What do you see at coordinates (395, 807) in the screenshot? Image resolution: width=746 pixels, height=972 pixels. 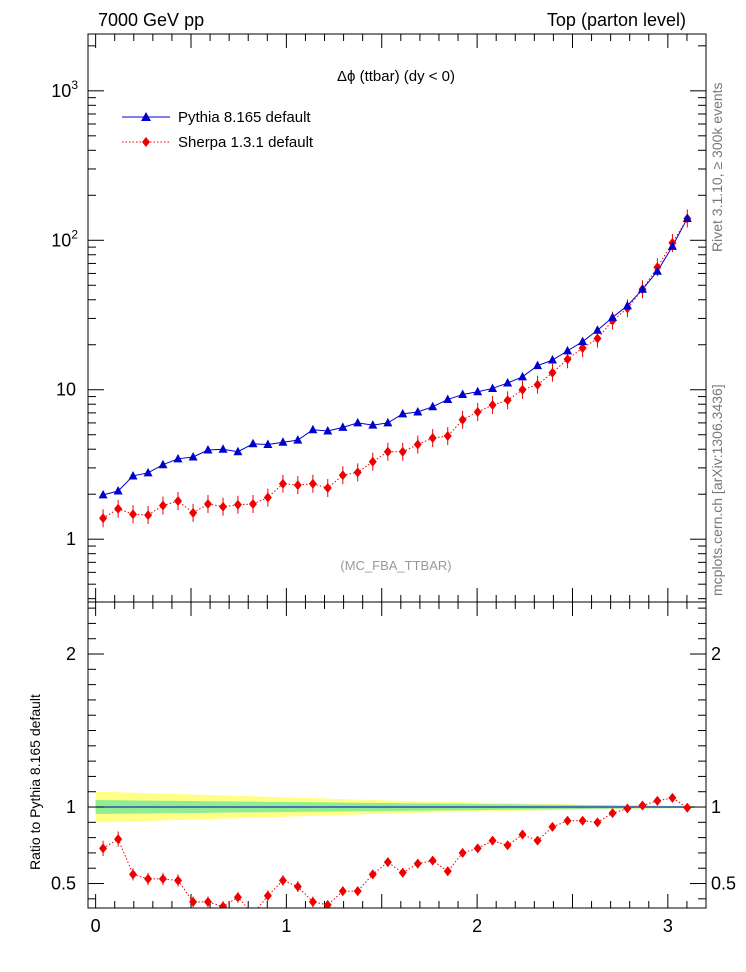 I see `ratio-band` at bounding box center [395, 807].